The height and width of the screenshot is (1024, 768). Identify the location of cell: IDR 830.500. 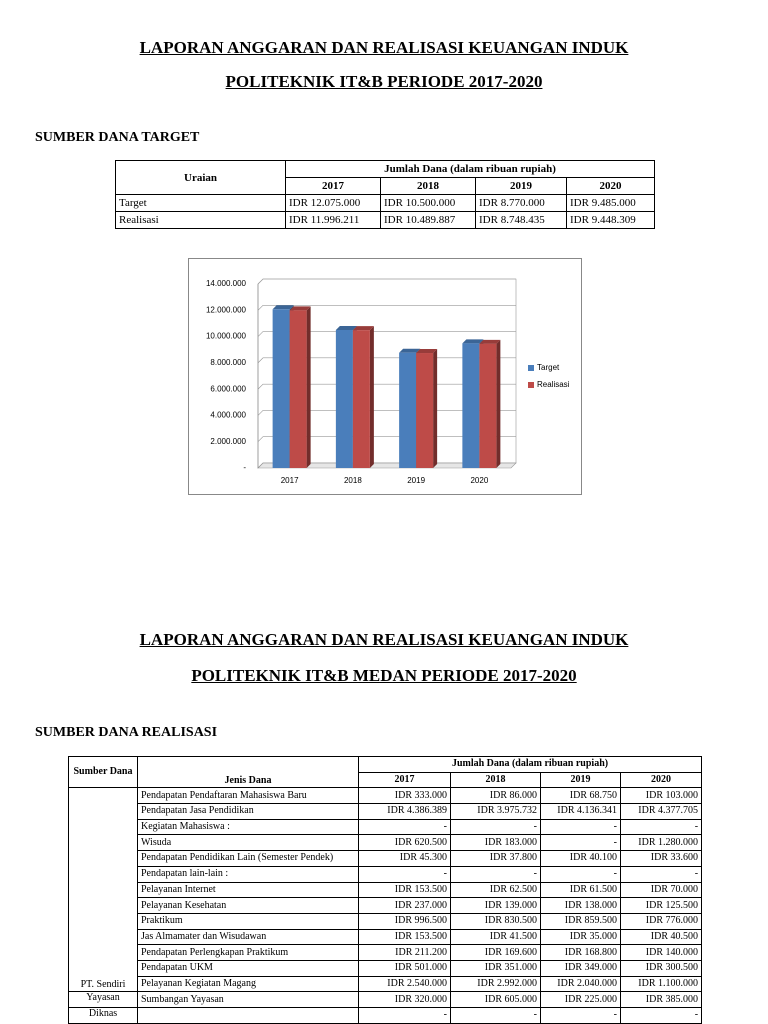
(495, 921).